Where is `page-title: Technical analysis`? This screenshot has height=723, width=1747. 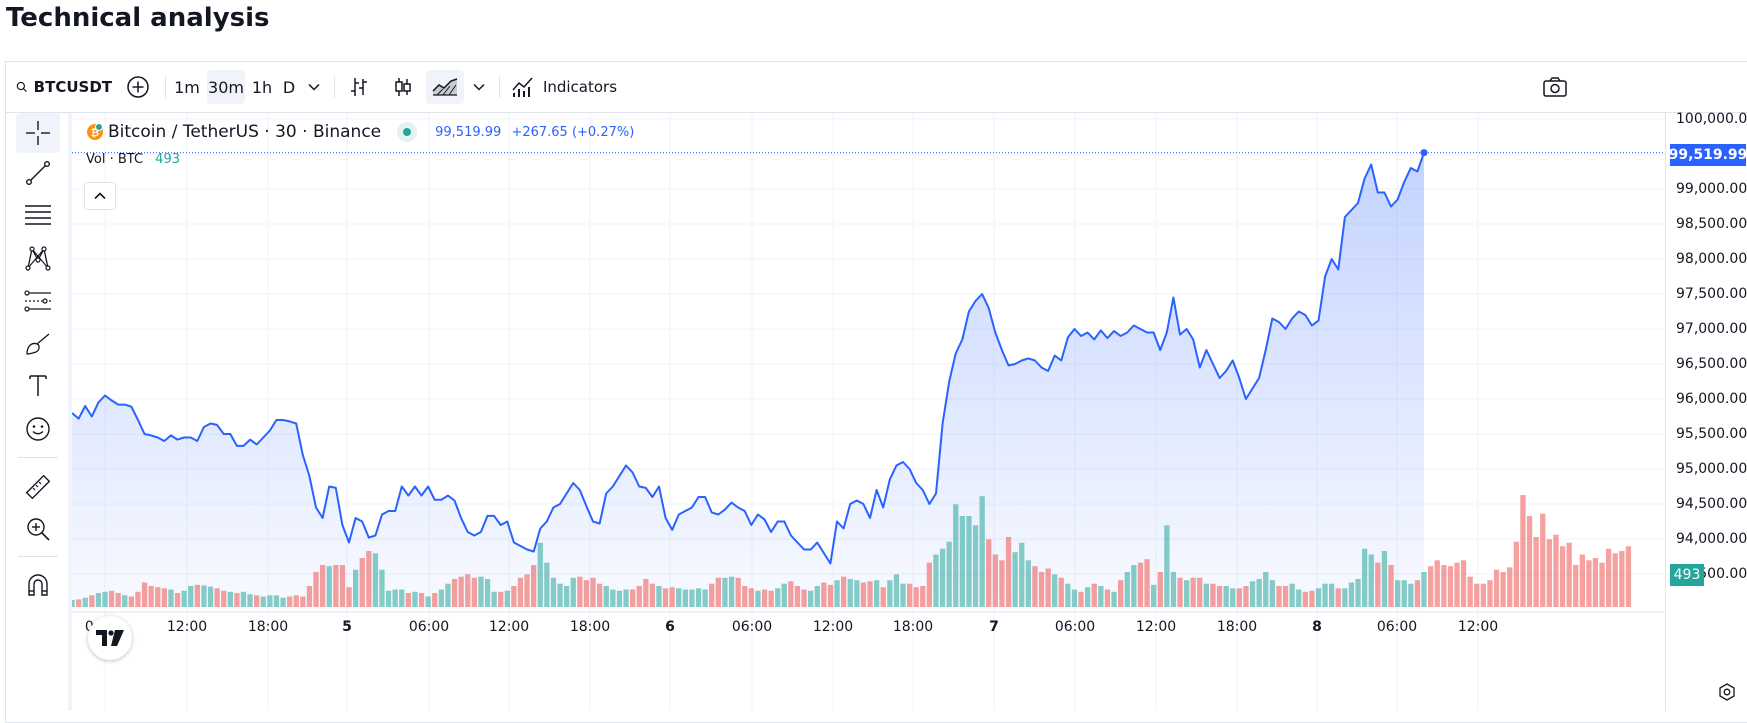
page-title: Technical analysis is located at coordinates (138, 18).